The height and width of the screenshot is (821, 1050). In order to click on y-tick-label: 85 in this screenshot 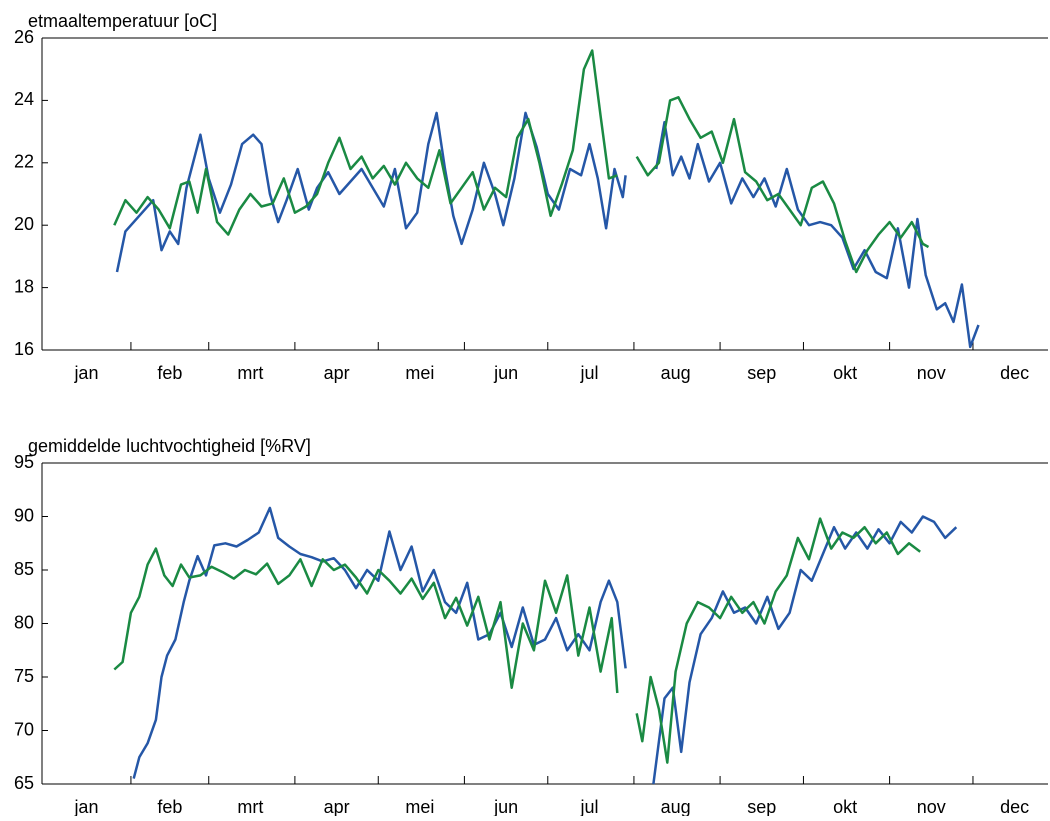, I will do `click(24, 569)`.